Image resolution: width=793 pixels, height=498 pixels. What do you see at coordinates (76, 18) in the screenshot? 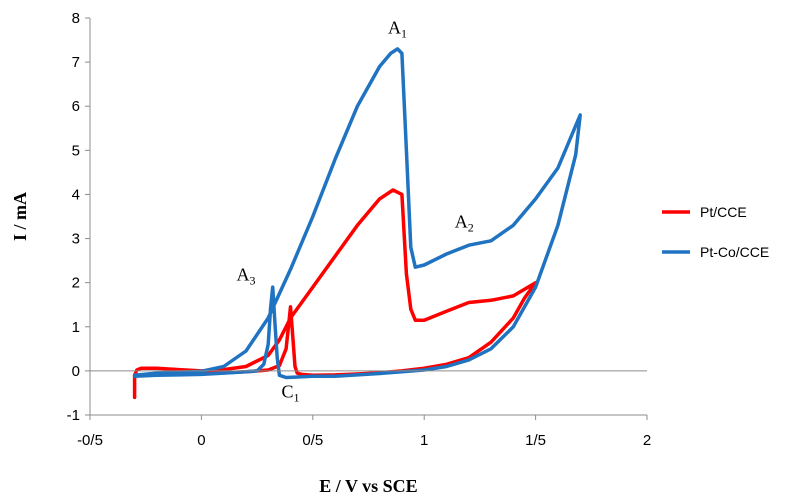
I see `y-tick-label: 8` at bounding box center [76, 18].